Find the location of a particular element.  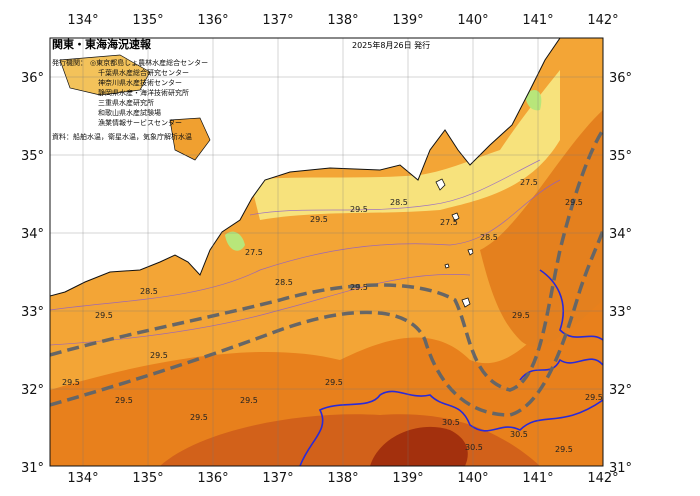

hottest-zone is located at coordinates (419, 446).